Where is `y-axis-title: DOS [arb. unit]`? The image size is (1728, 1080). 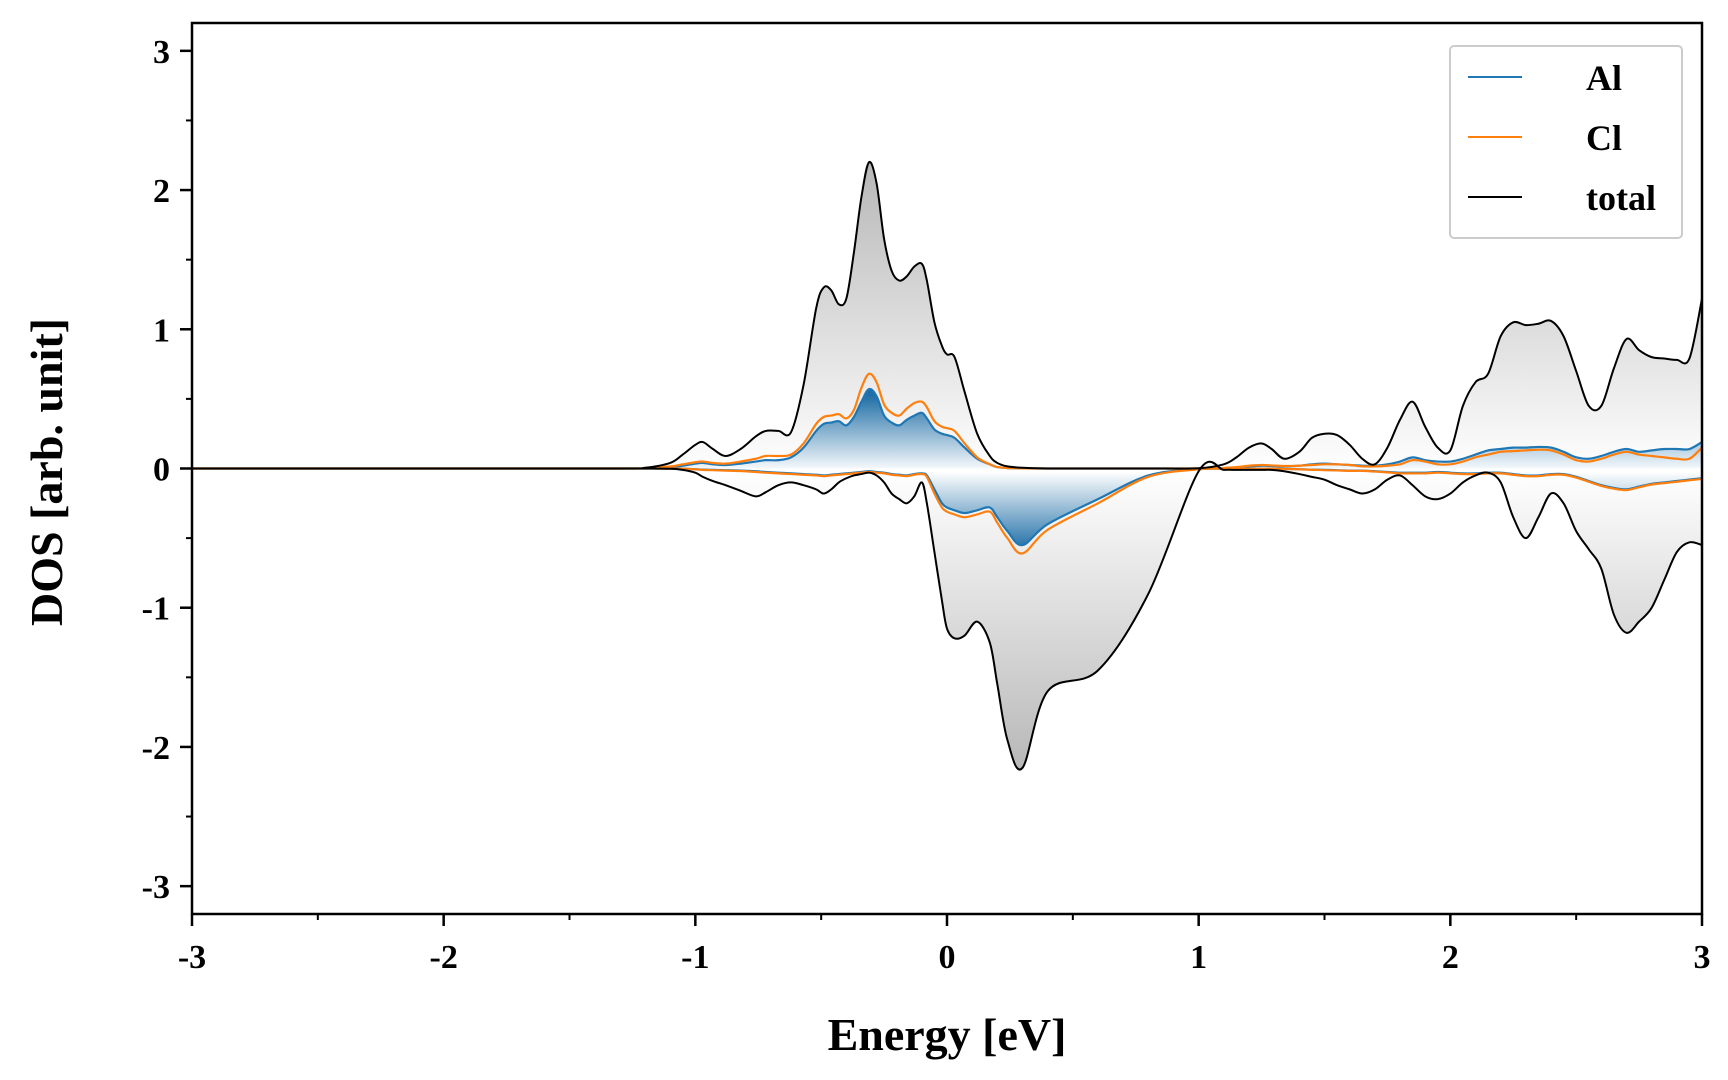 y-axis-title: DOS [arb. unit] is located at coordinates (46, 472).